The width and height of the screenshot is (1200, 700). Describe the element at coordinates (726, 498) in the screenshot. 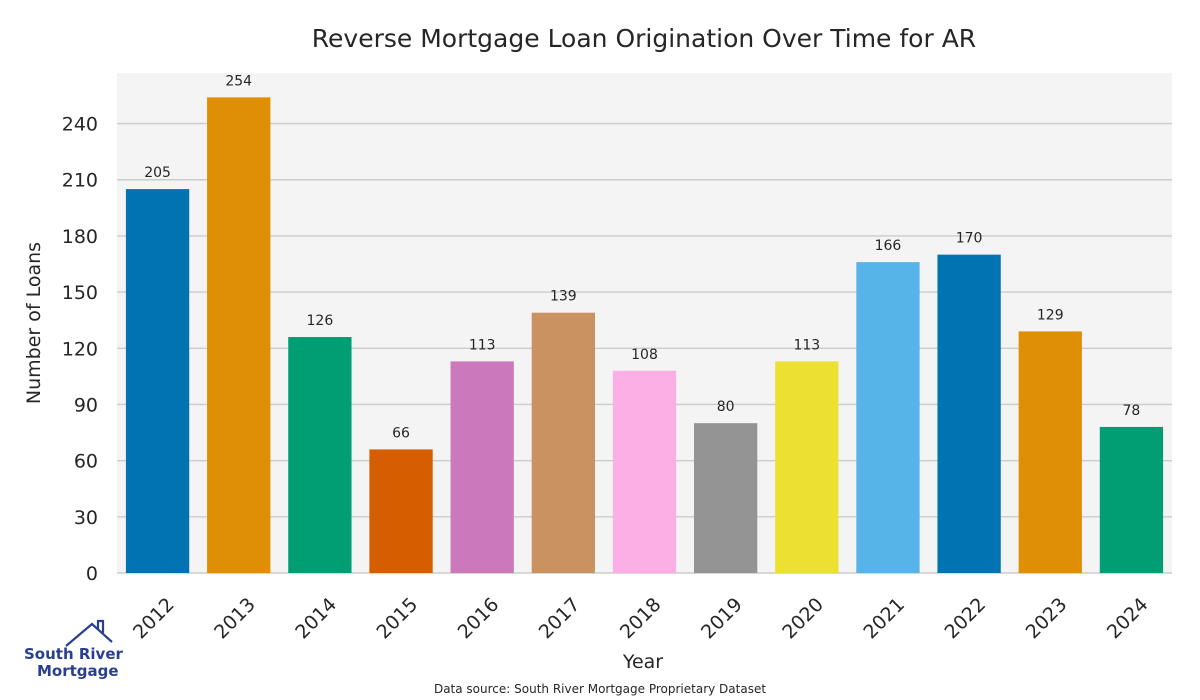

I see `bar-2019` at that location.